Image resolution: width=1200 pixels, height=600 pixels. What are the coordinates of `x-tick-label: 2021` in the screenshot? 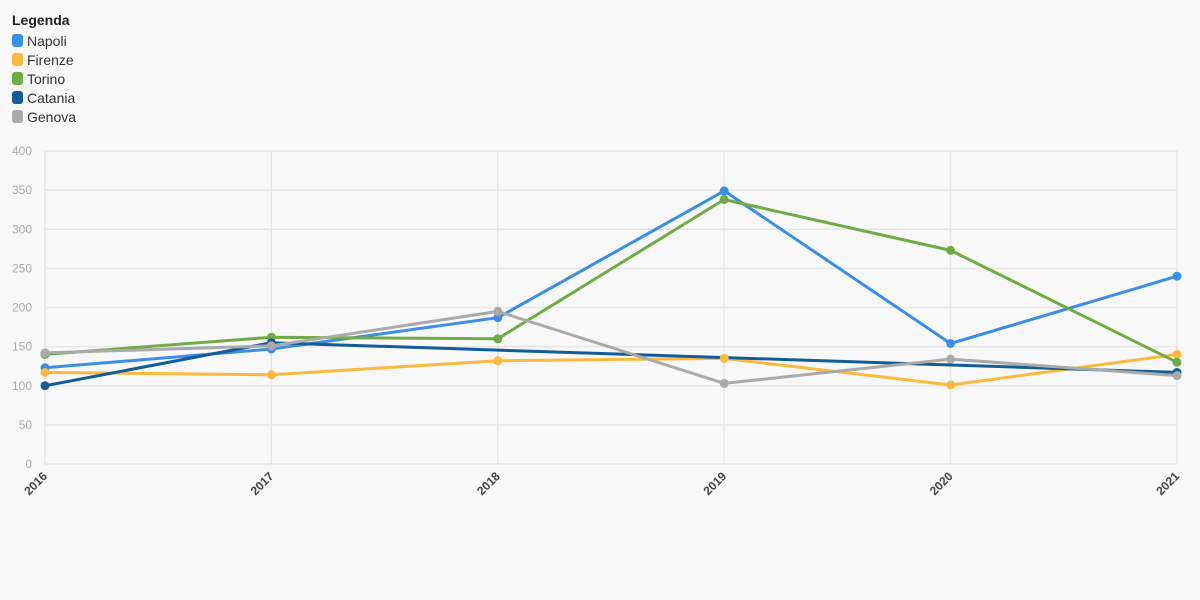 It's located at (1167, 483).